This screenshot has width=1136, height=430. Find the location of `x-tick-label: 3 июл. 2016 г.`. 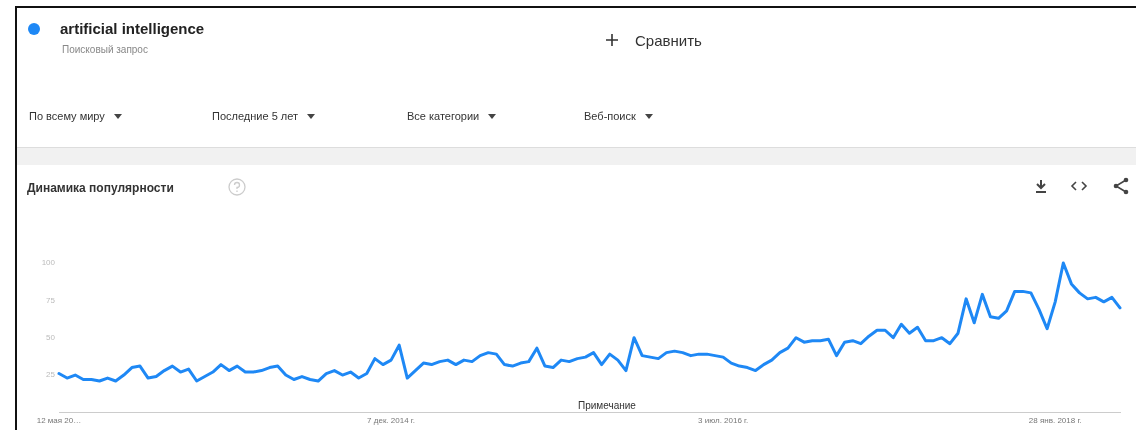

x-tick-label: 3 июл. 2016 г. is located at coordinates (723, 421).